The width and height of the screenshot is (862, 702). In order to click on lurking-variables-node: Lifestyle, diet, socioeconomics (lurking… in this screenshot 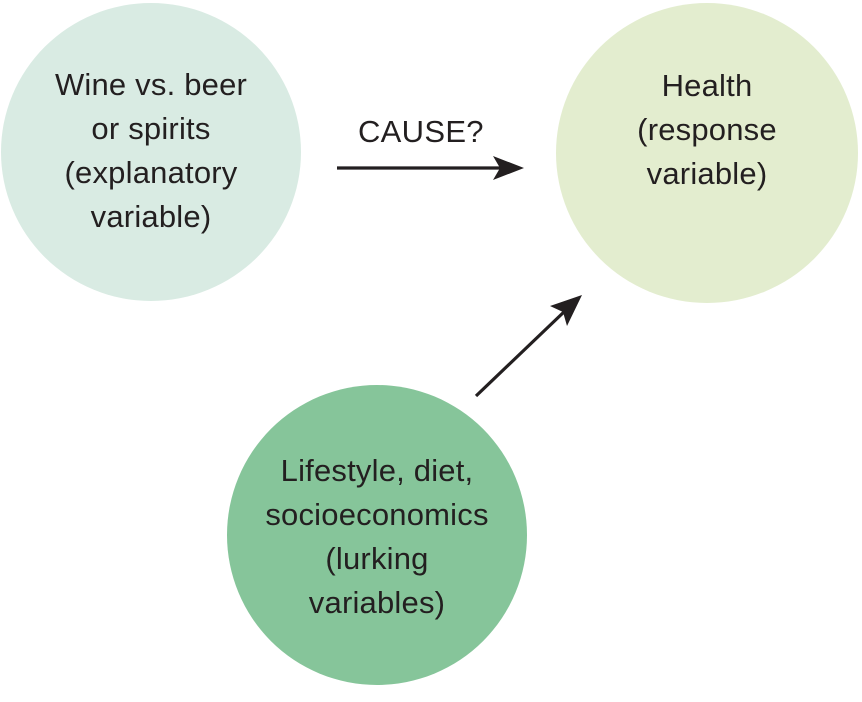, I will do `click(377, 535)`.